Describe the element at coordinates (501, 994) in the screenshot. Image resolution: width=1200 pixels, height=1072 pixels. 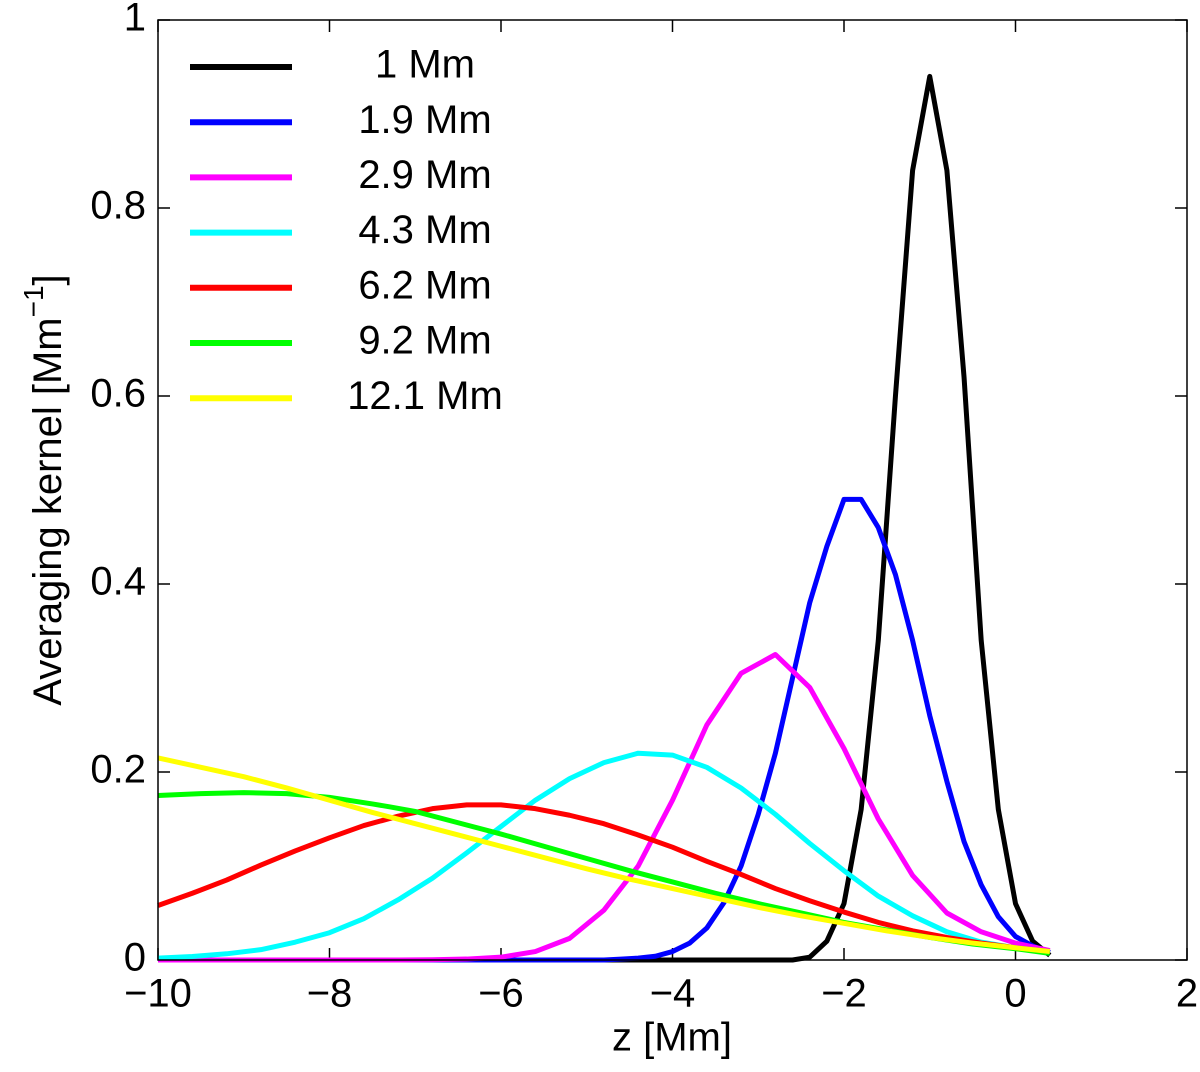
I see `x-tick-label: −6` at that location.